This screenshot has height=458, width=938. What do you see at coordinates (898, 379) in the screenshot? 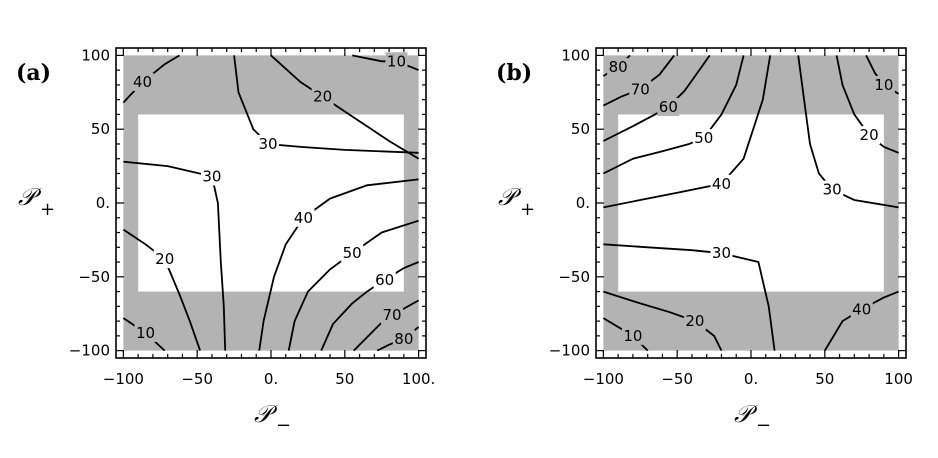
I see `x-tick-label: 100` at bounding box center [898, 379].